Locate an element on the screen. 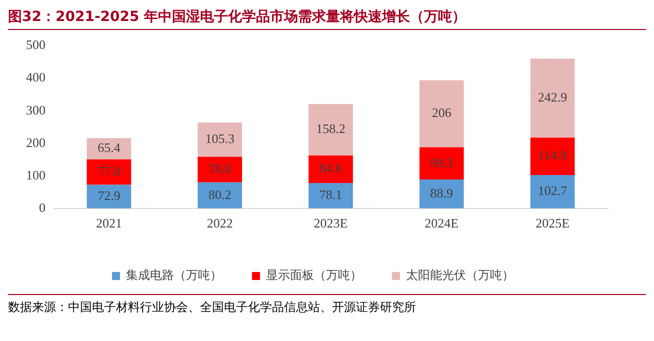 This screenshot has width=654, height=341. legend-label: 太阳能光伏（万吨） is located at coordinates (460, 275).